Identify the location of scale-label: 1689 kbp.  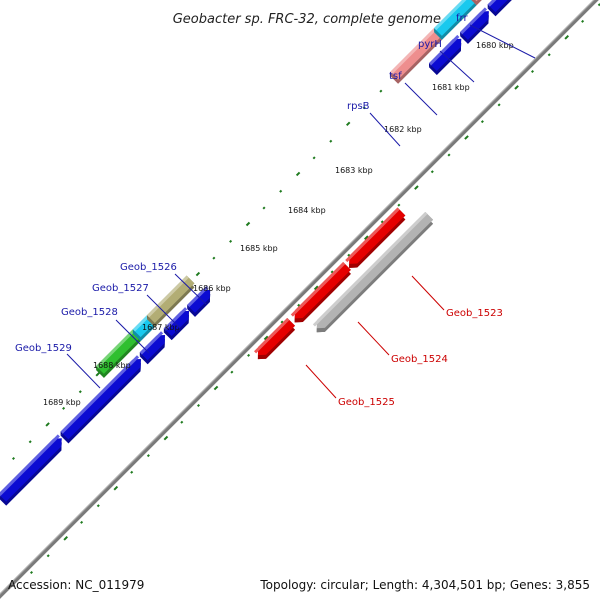
(62, 402).